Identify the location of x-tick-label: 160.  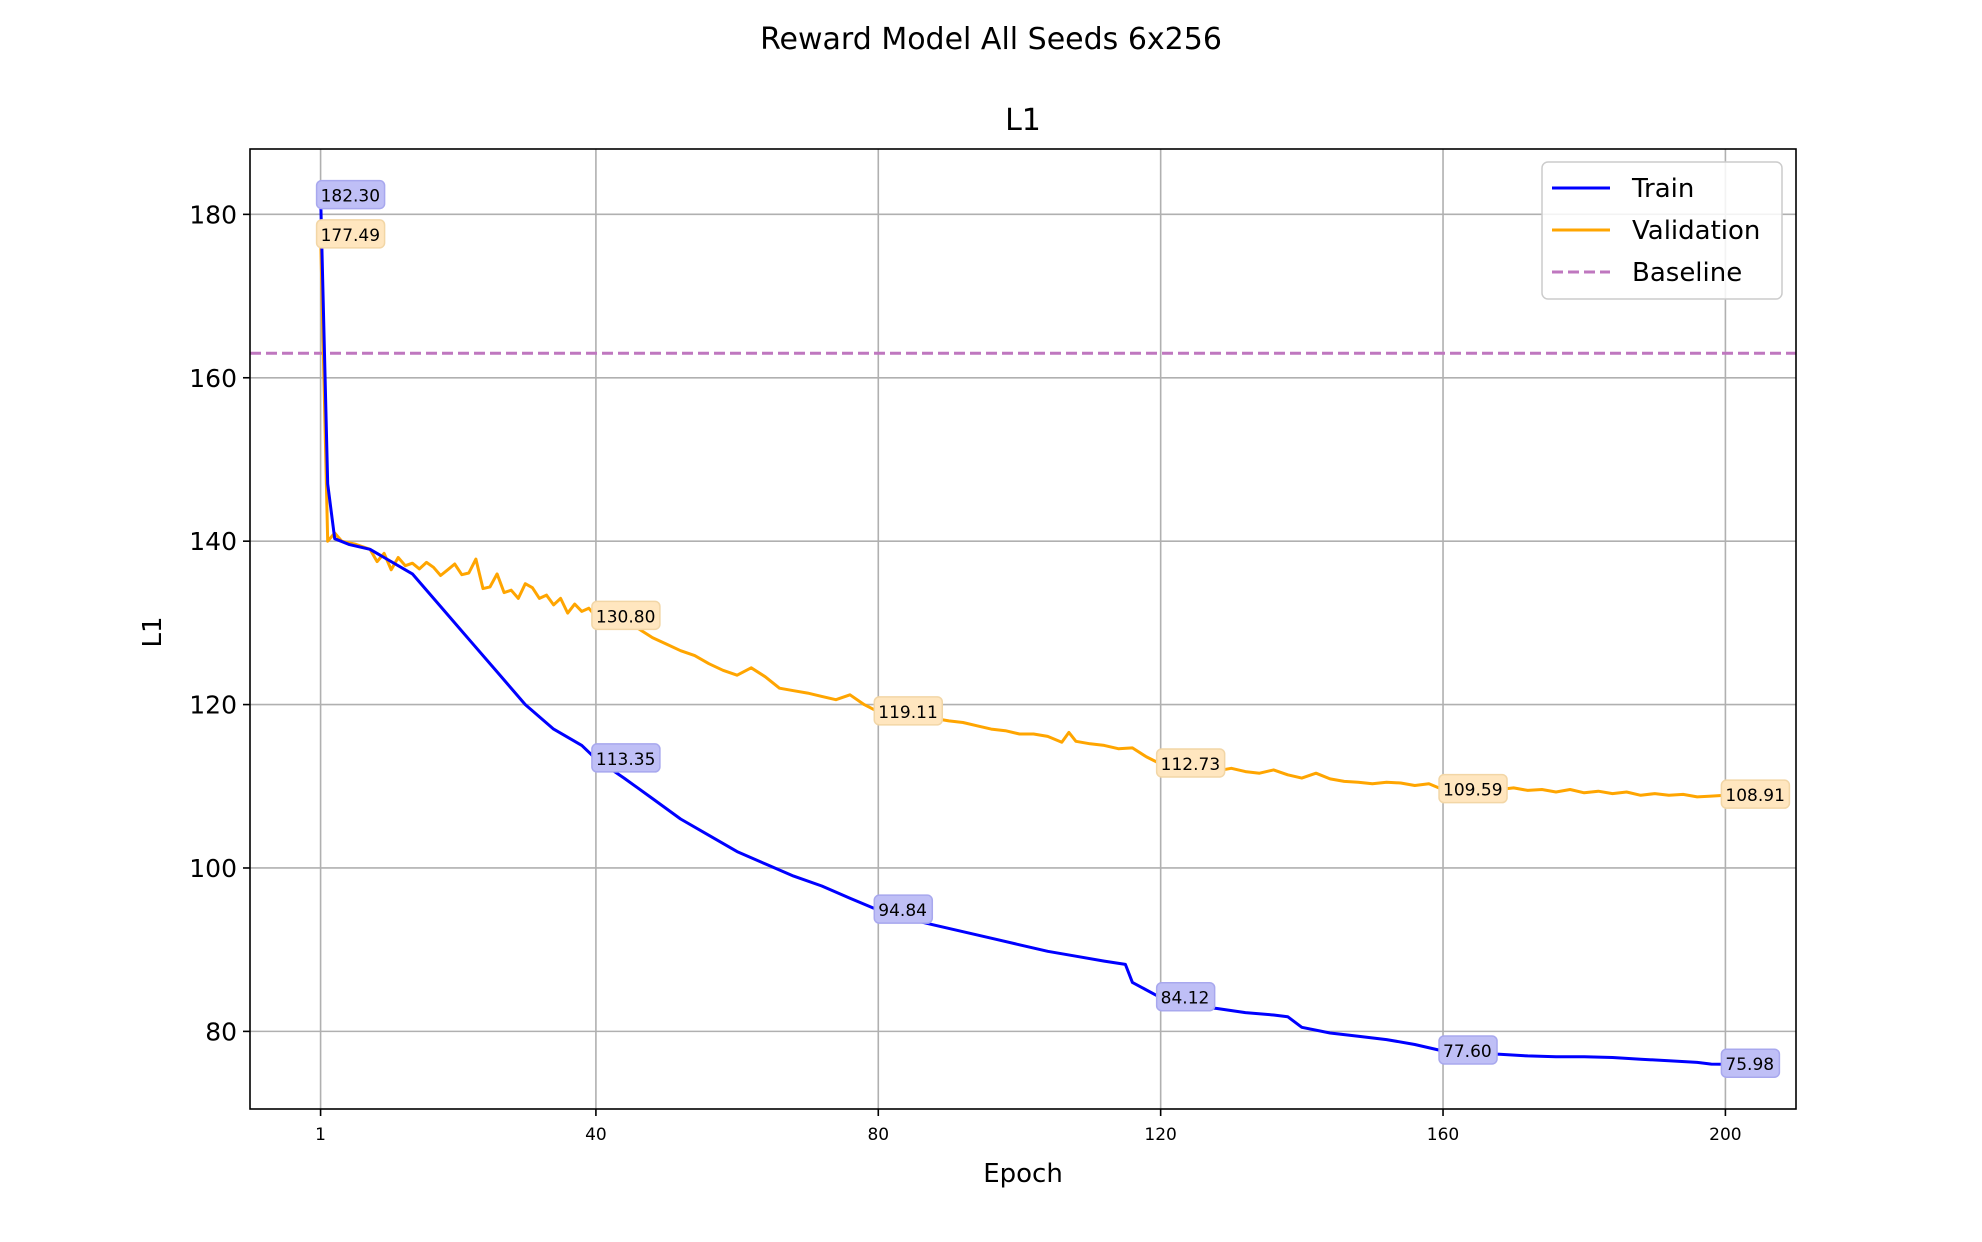
(1443, 1135).